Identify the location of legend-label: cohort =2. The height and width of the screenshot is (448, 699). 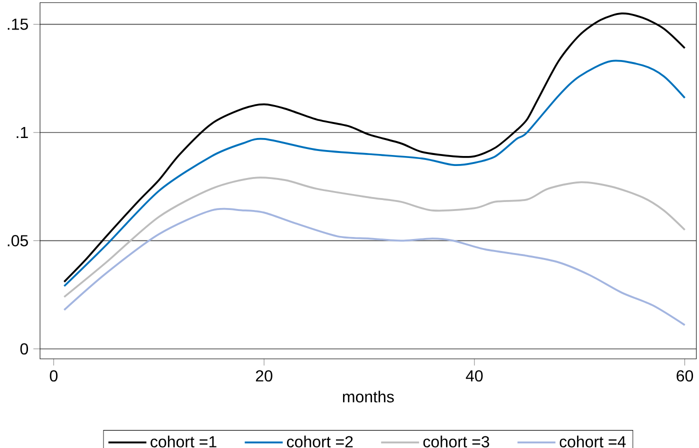
(319, 442).